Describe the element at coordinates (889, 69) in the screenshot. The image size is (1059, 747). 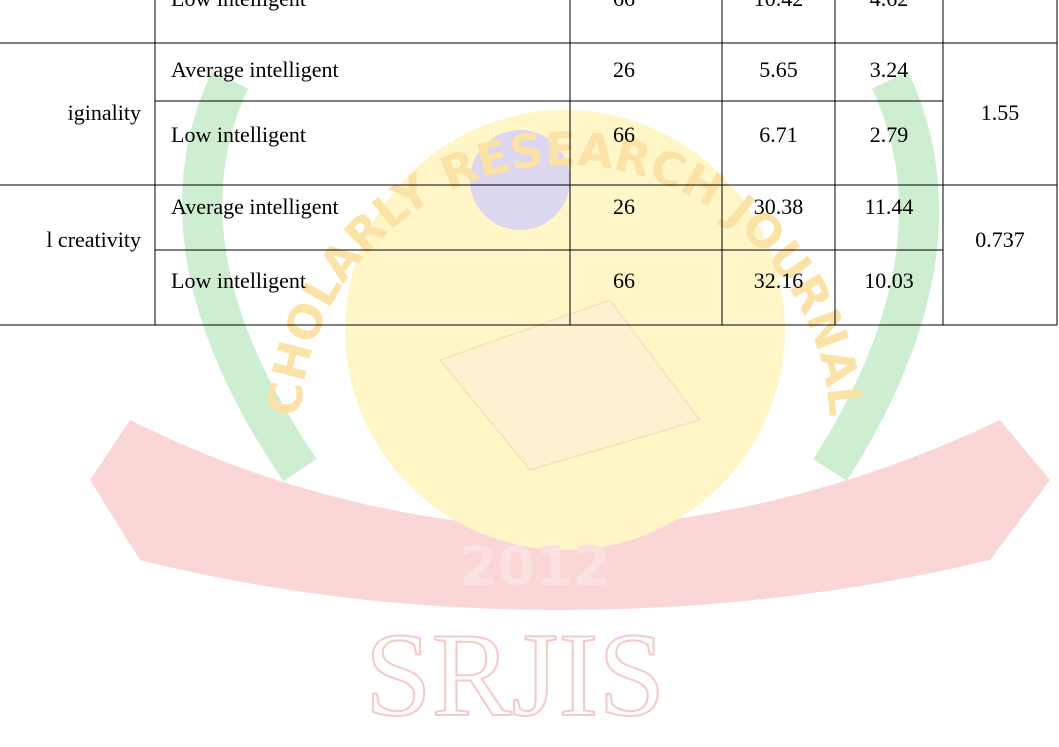
I see `cell: 3.24` at that location.